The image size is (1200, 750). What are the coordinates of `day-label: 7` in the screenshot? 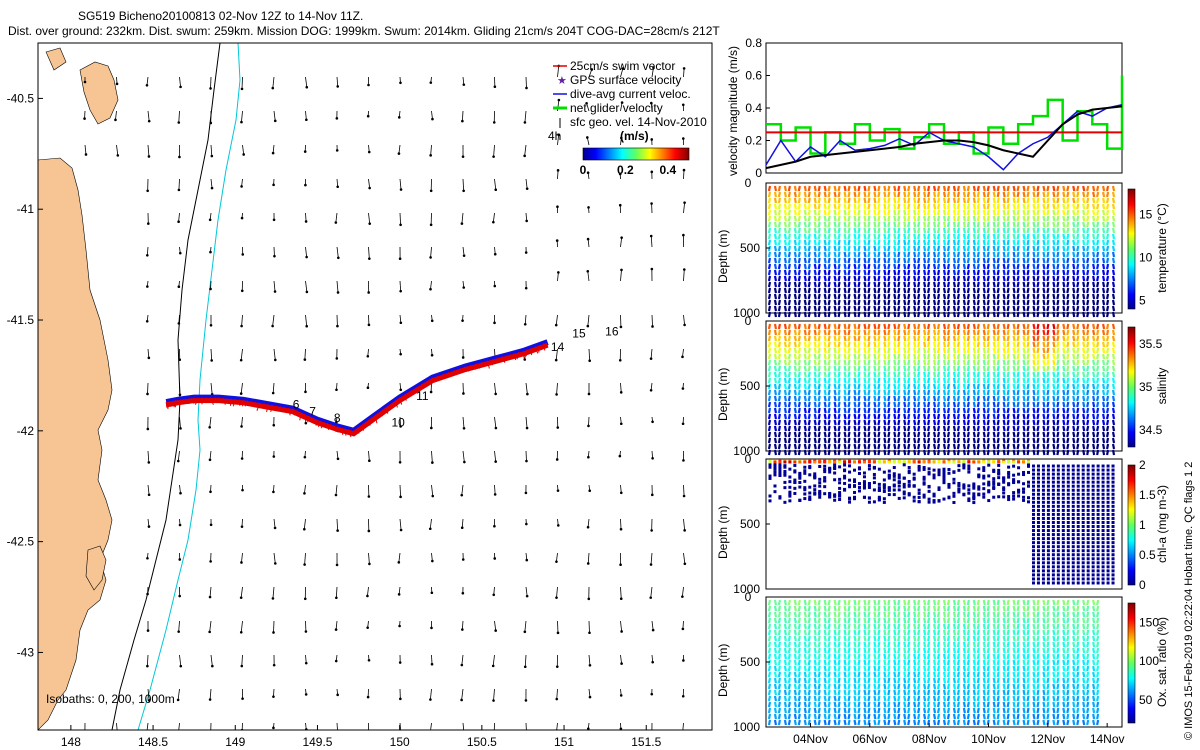 It's located at (312, 411).